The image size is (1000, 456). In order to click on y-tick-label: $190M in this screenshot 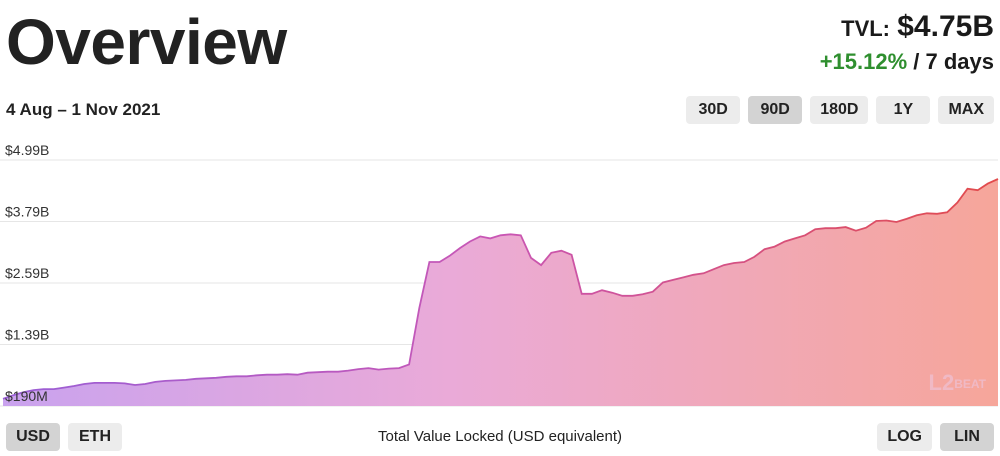, I will do `click(26, 396)`.